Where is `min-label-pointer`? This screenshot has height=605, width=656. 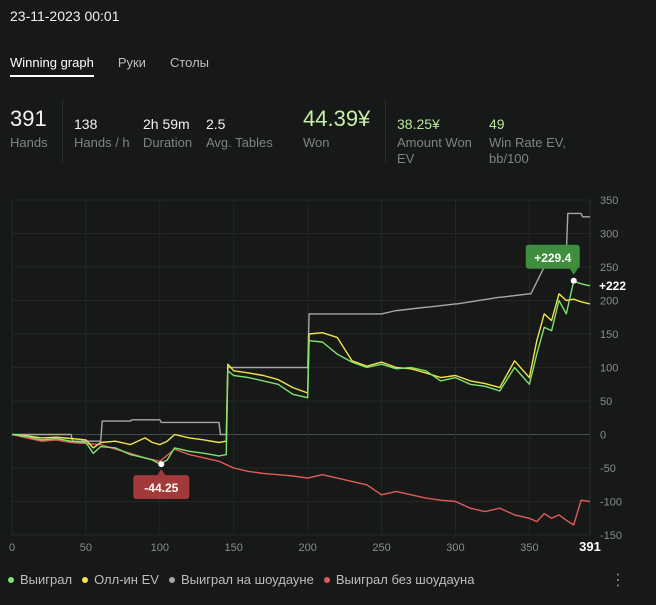 min-label-pointer is located at coordinates (161, 472).